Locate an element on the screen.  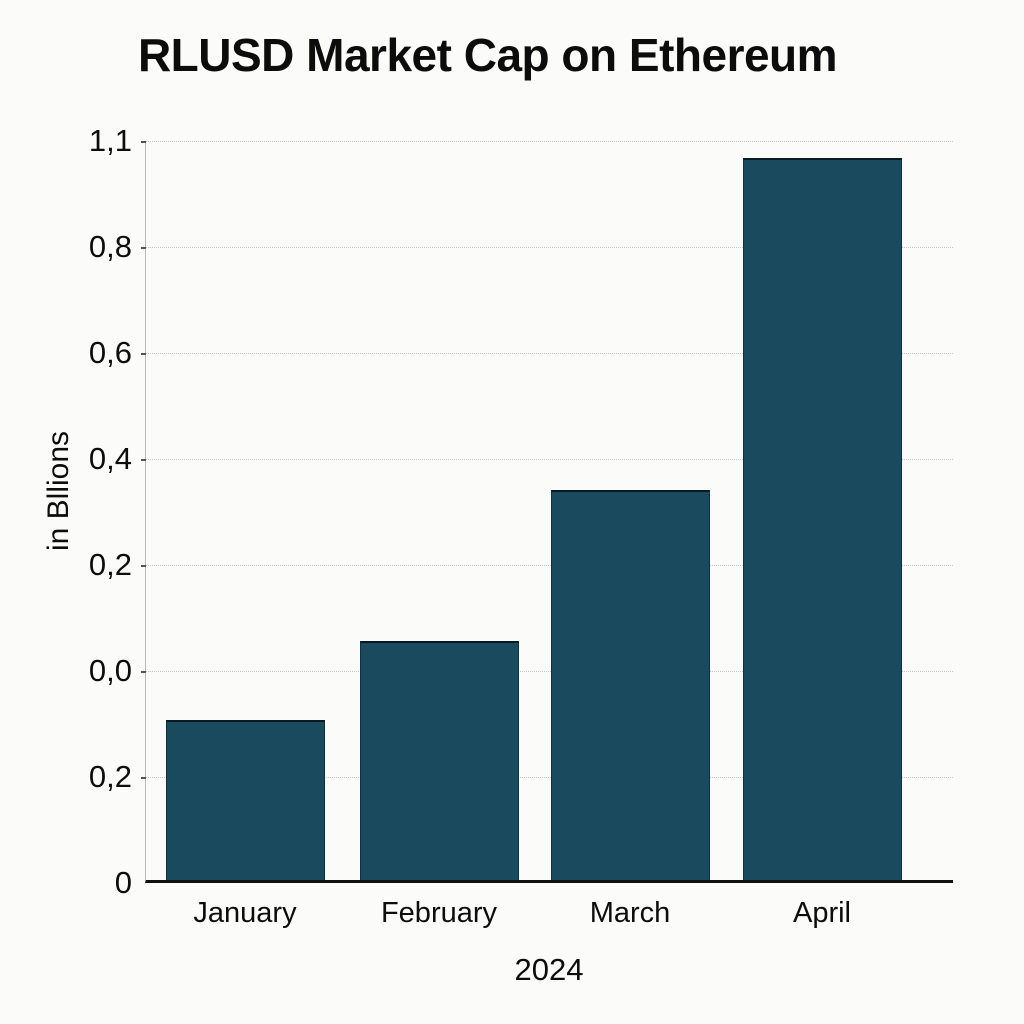
chart-title: RLUSD Market Cap on Ethereum is located at coordinates (487, 55).